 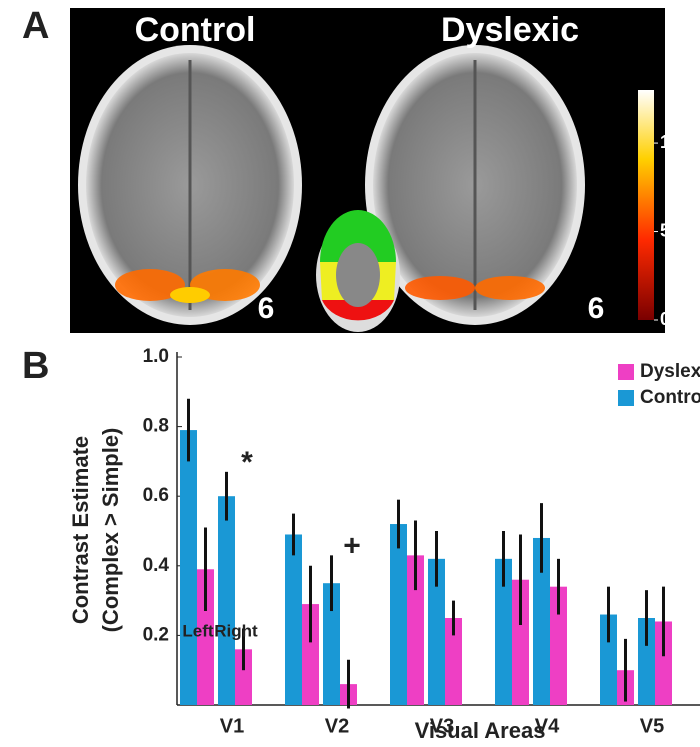 What do you see at coordinates (156, 356) in the screenshot?
I see `y-tick-label: 1.0` at bounding box center [156, 356].